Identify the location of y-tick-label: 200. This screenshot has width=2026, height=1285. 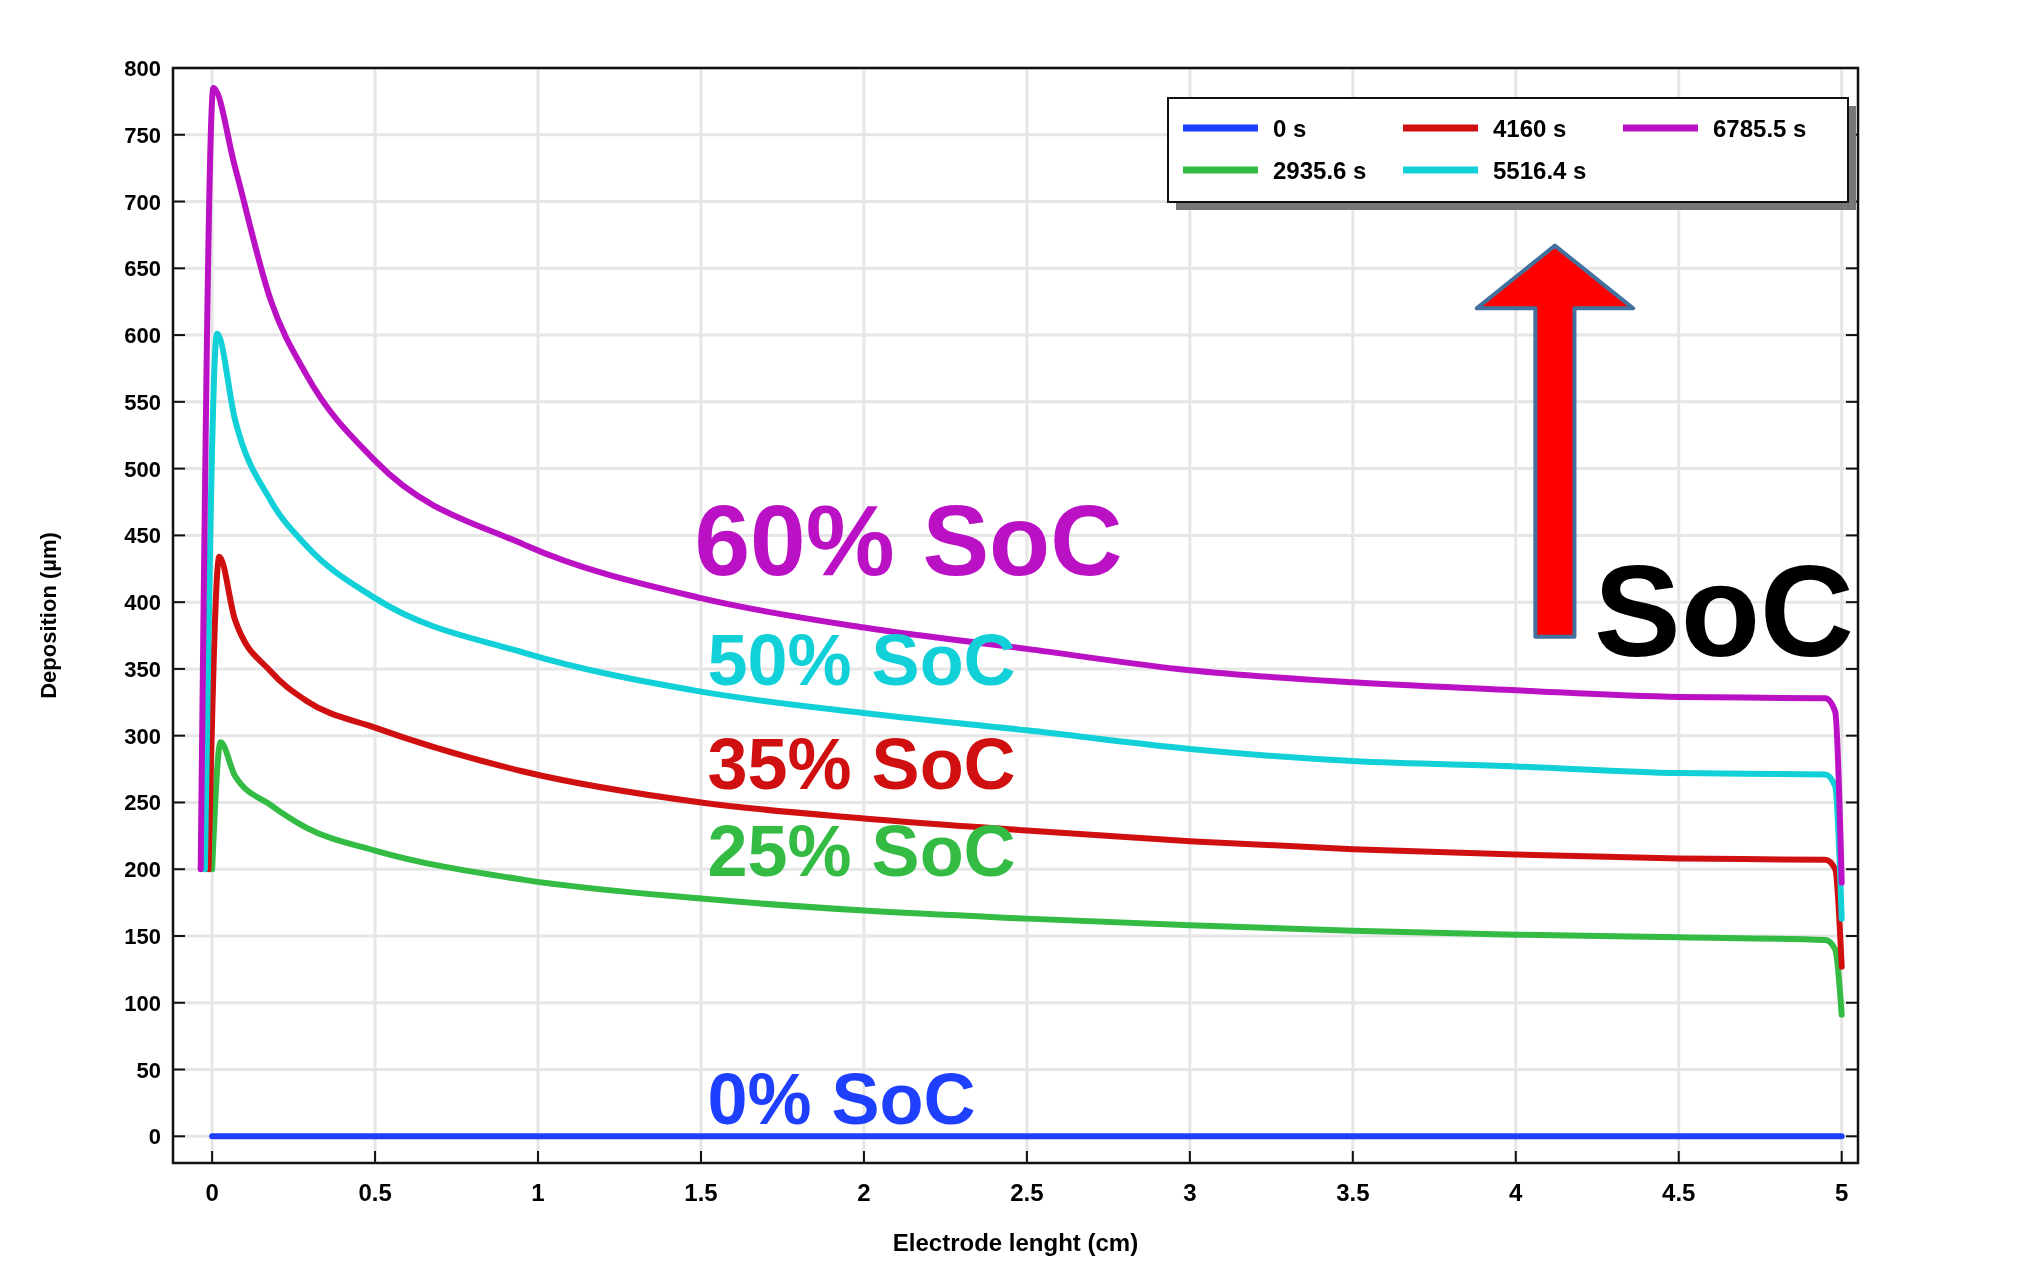
(142, 870).